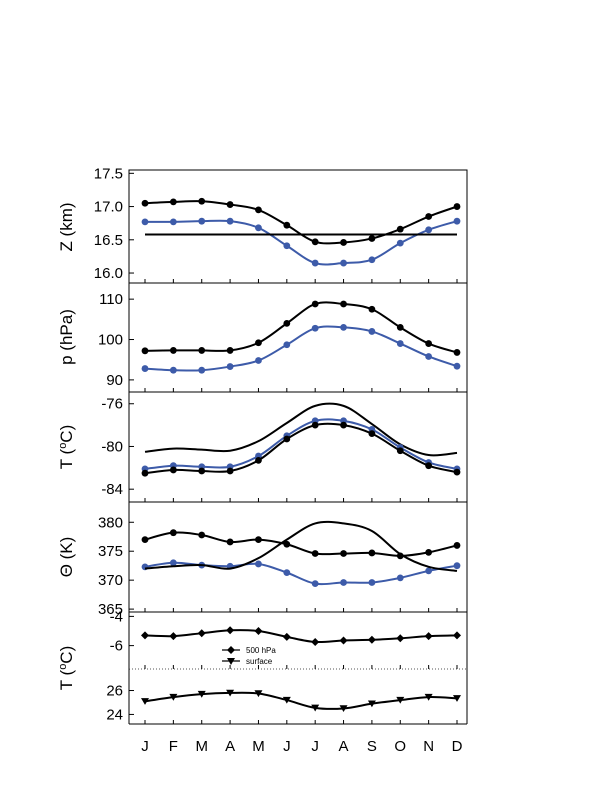 The height and width of the screenshot is (792, 612). What do you see at coordinates (112, 489) in the screenshot?
I see `y-tick-label: -84` at bounding box center [112, 489].